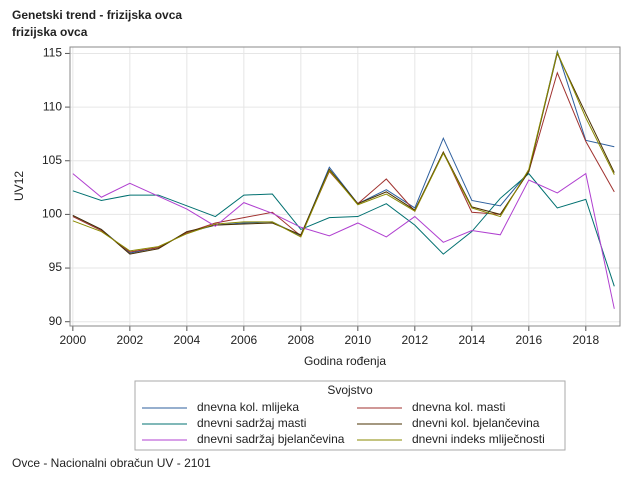  What do you see at coordinates (528, 340) in the screenshot?
I see `x-tick-label: 2016` at bounding box center [528, 340].